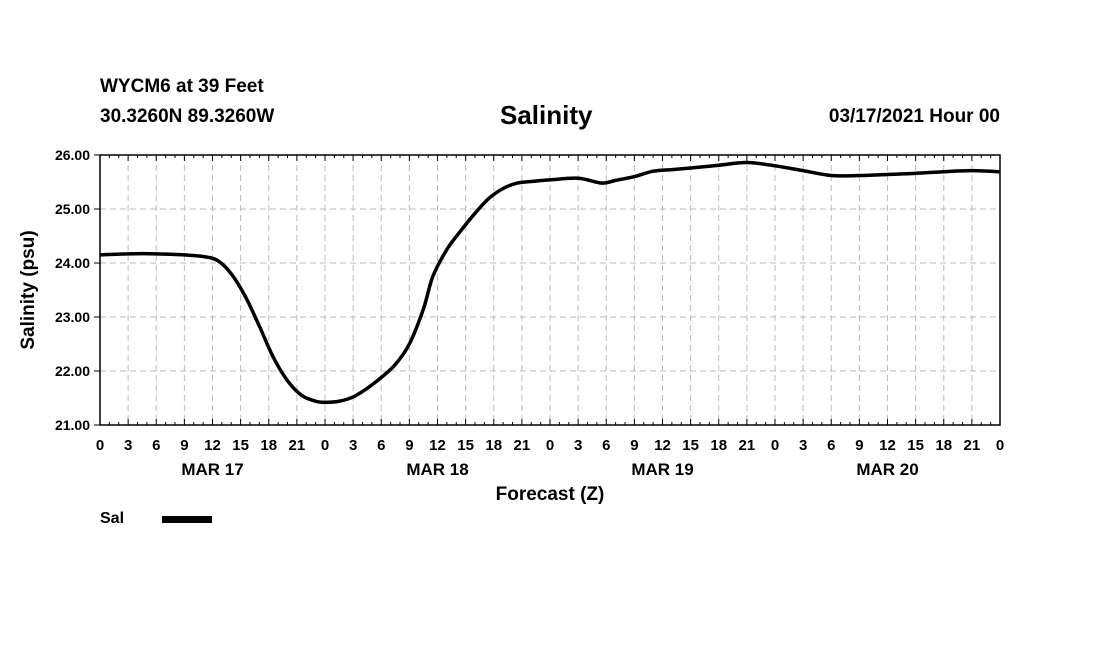 This screenshot has width=1100, height=650. What do you see at coordinates (550, 494) in the screenshot?
I see `x-axis-label: Forecast (Z)` at bounding box center [550, 494].